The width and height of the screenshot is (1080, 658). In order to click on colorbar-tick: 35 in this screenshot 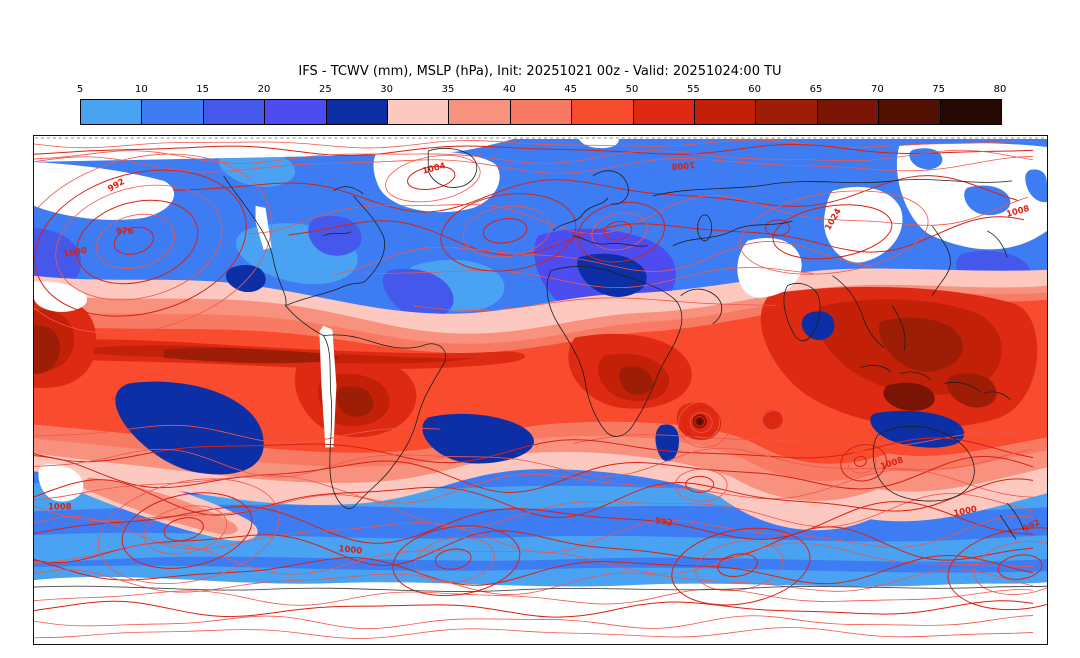, I will do `click(448, 89)`.